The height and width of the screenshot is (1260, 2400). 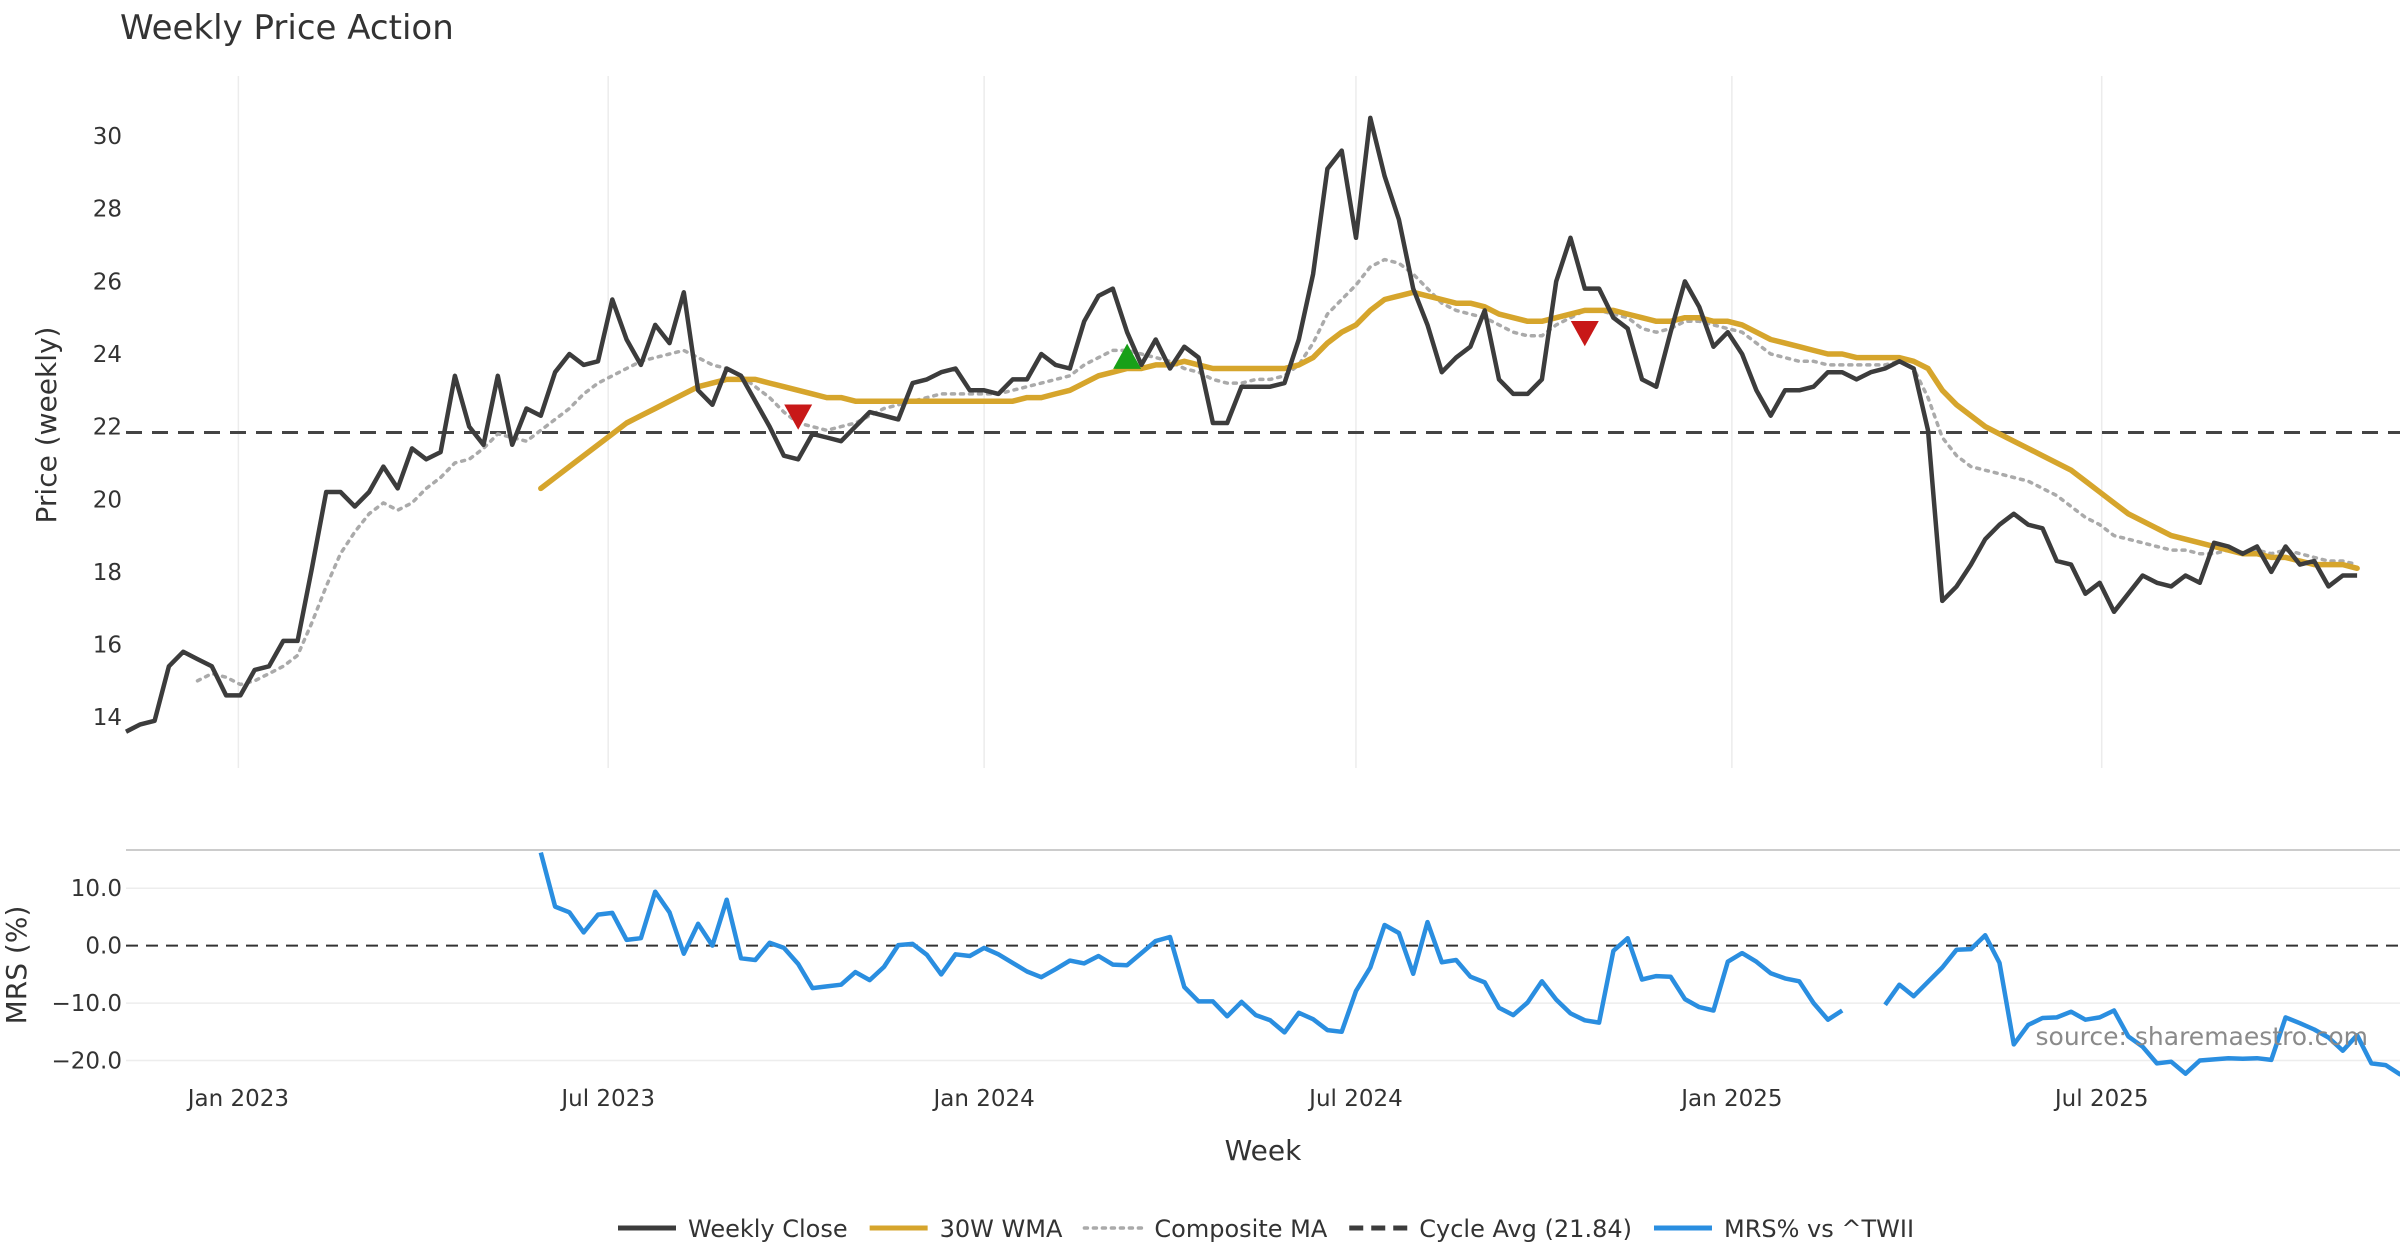 I want to click on mrs-line, so click(x=1469, y=964).